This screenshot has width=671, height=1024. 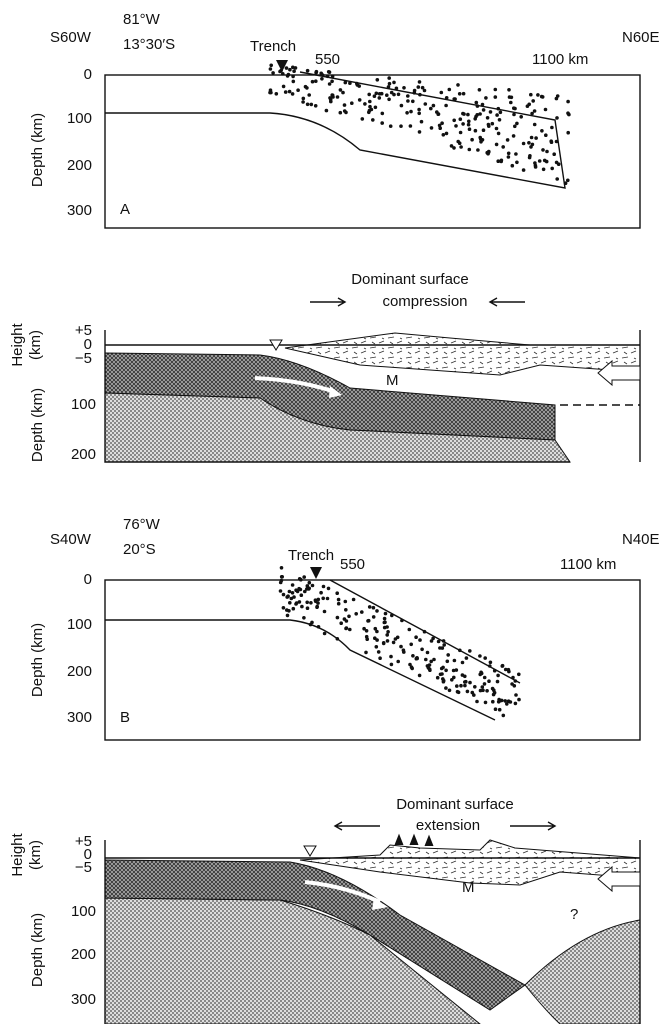 What do you see at coordinates (35, 345) in the screenshot?
I see `axis-label: (km)` at bounding box center [35, 345].